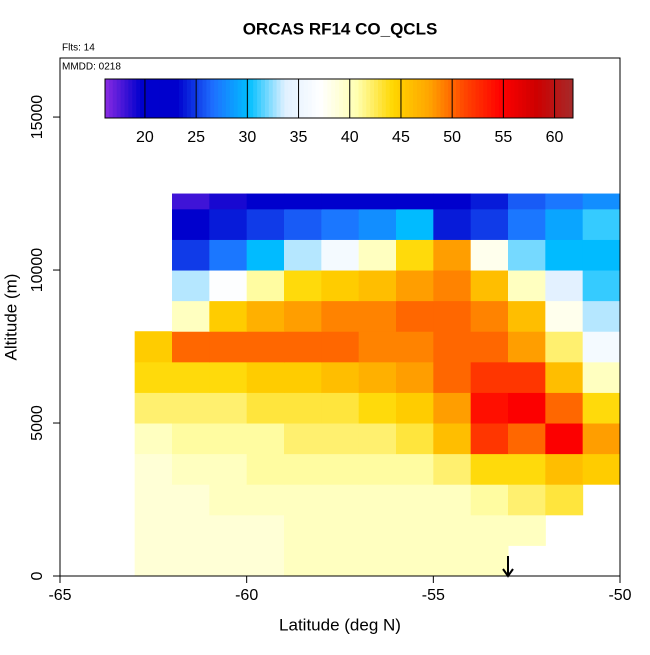 The image size is (650, 655). Describe the element at coordinates (10, 317) in the screenshot. I see `y-axis-label: Altitude (m)` at that location.